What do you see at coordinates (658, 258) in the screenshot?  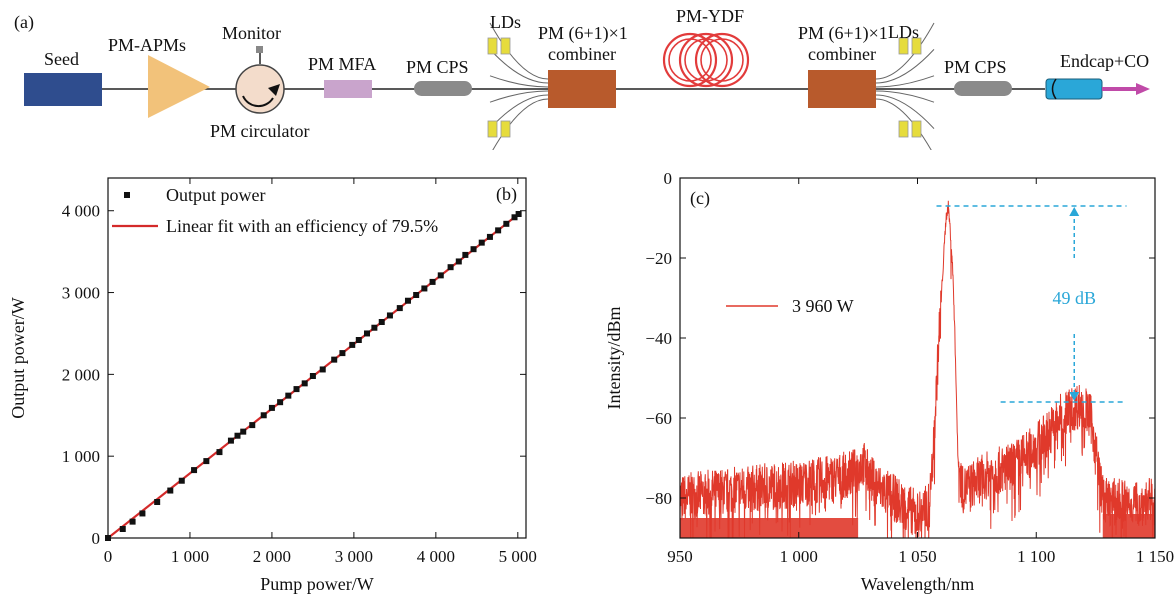 I see `y-tick-label: −20` at bounding box center [658, 258].